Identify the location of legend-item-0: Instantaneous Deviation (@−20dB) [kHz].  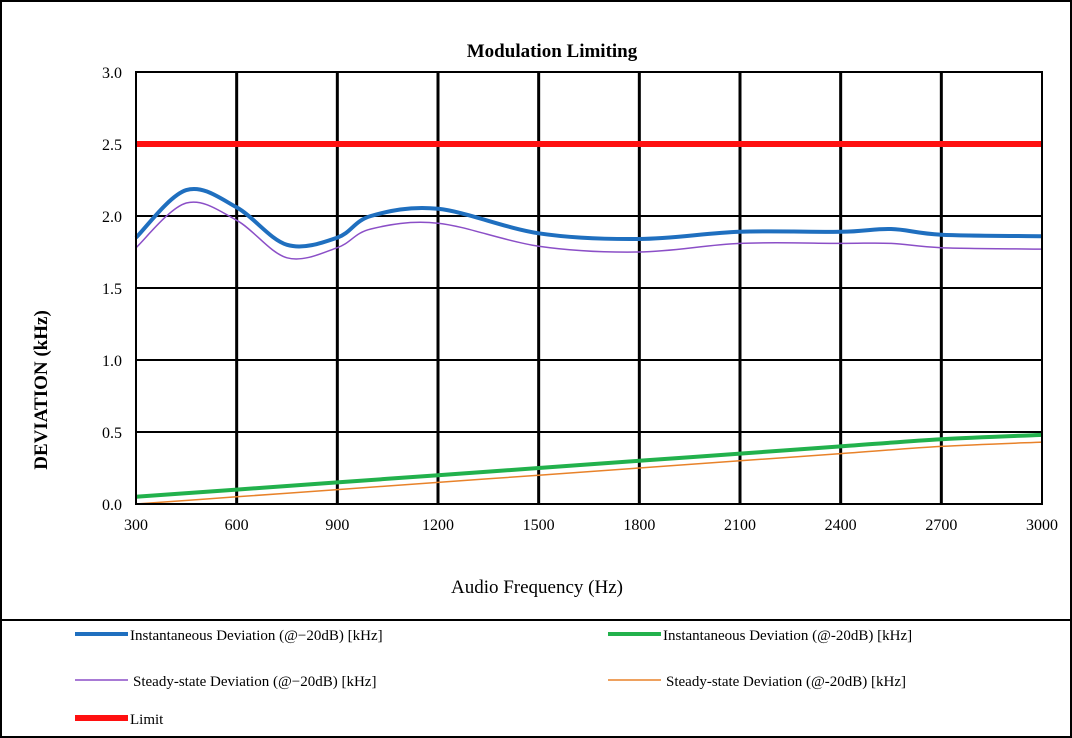
(229, 636).